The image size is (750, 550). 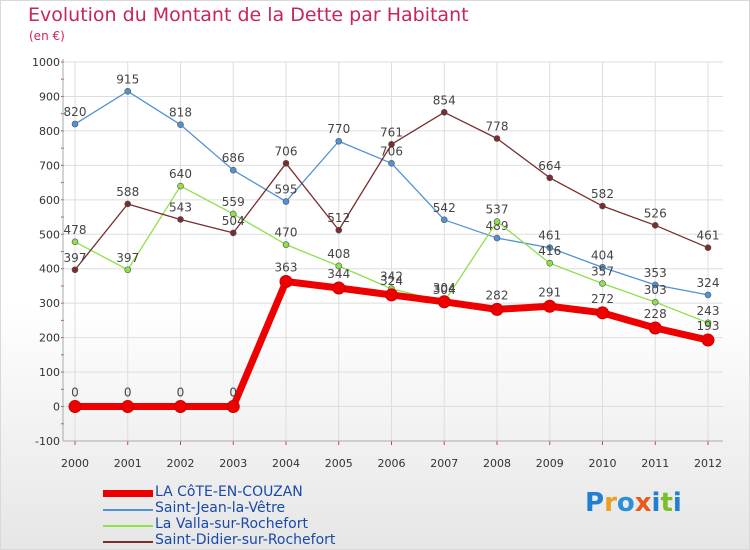 What do you see at coordinates (75, 463) in the screenshot?
I see `x-tick-label: 2000` at bounding box center [75, 463].